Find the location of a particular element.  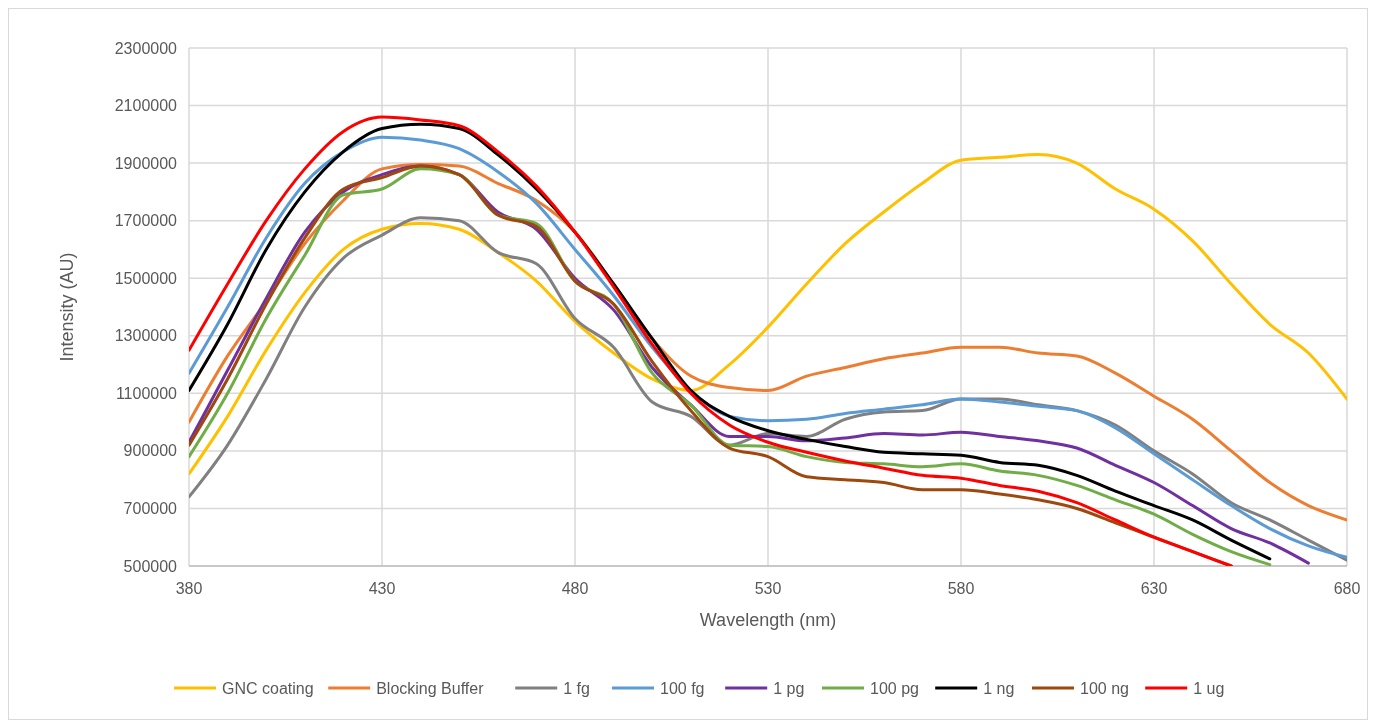

x-axis-title: Wavelength (nm) is located at coordinates (768, 620).